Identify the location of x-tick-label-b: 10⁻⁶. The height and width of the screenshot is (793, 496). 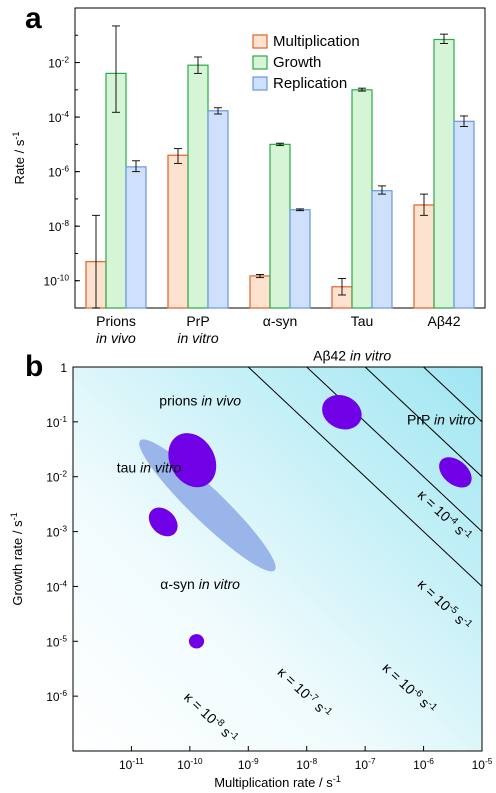
(423, 764).